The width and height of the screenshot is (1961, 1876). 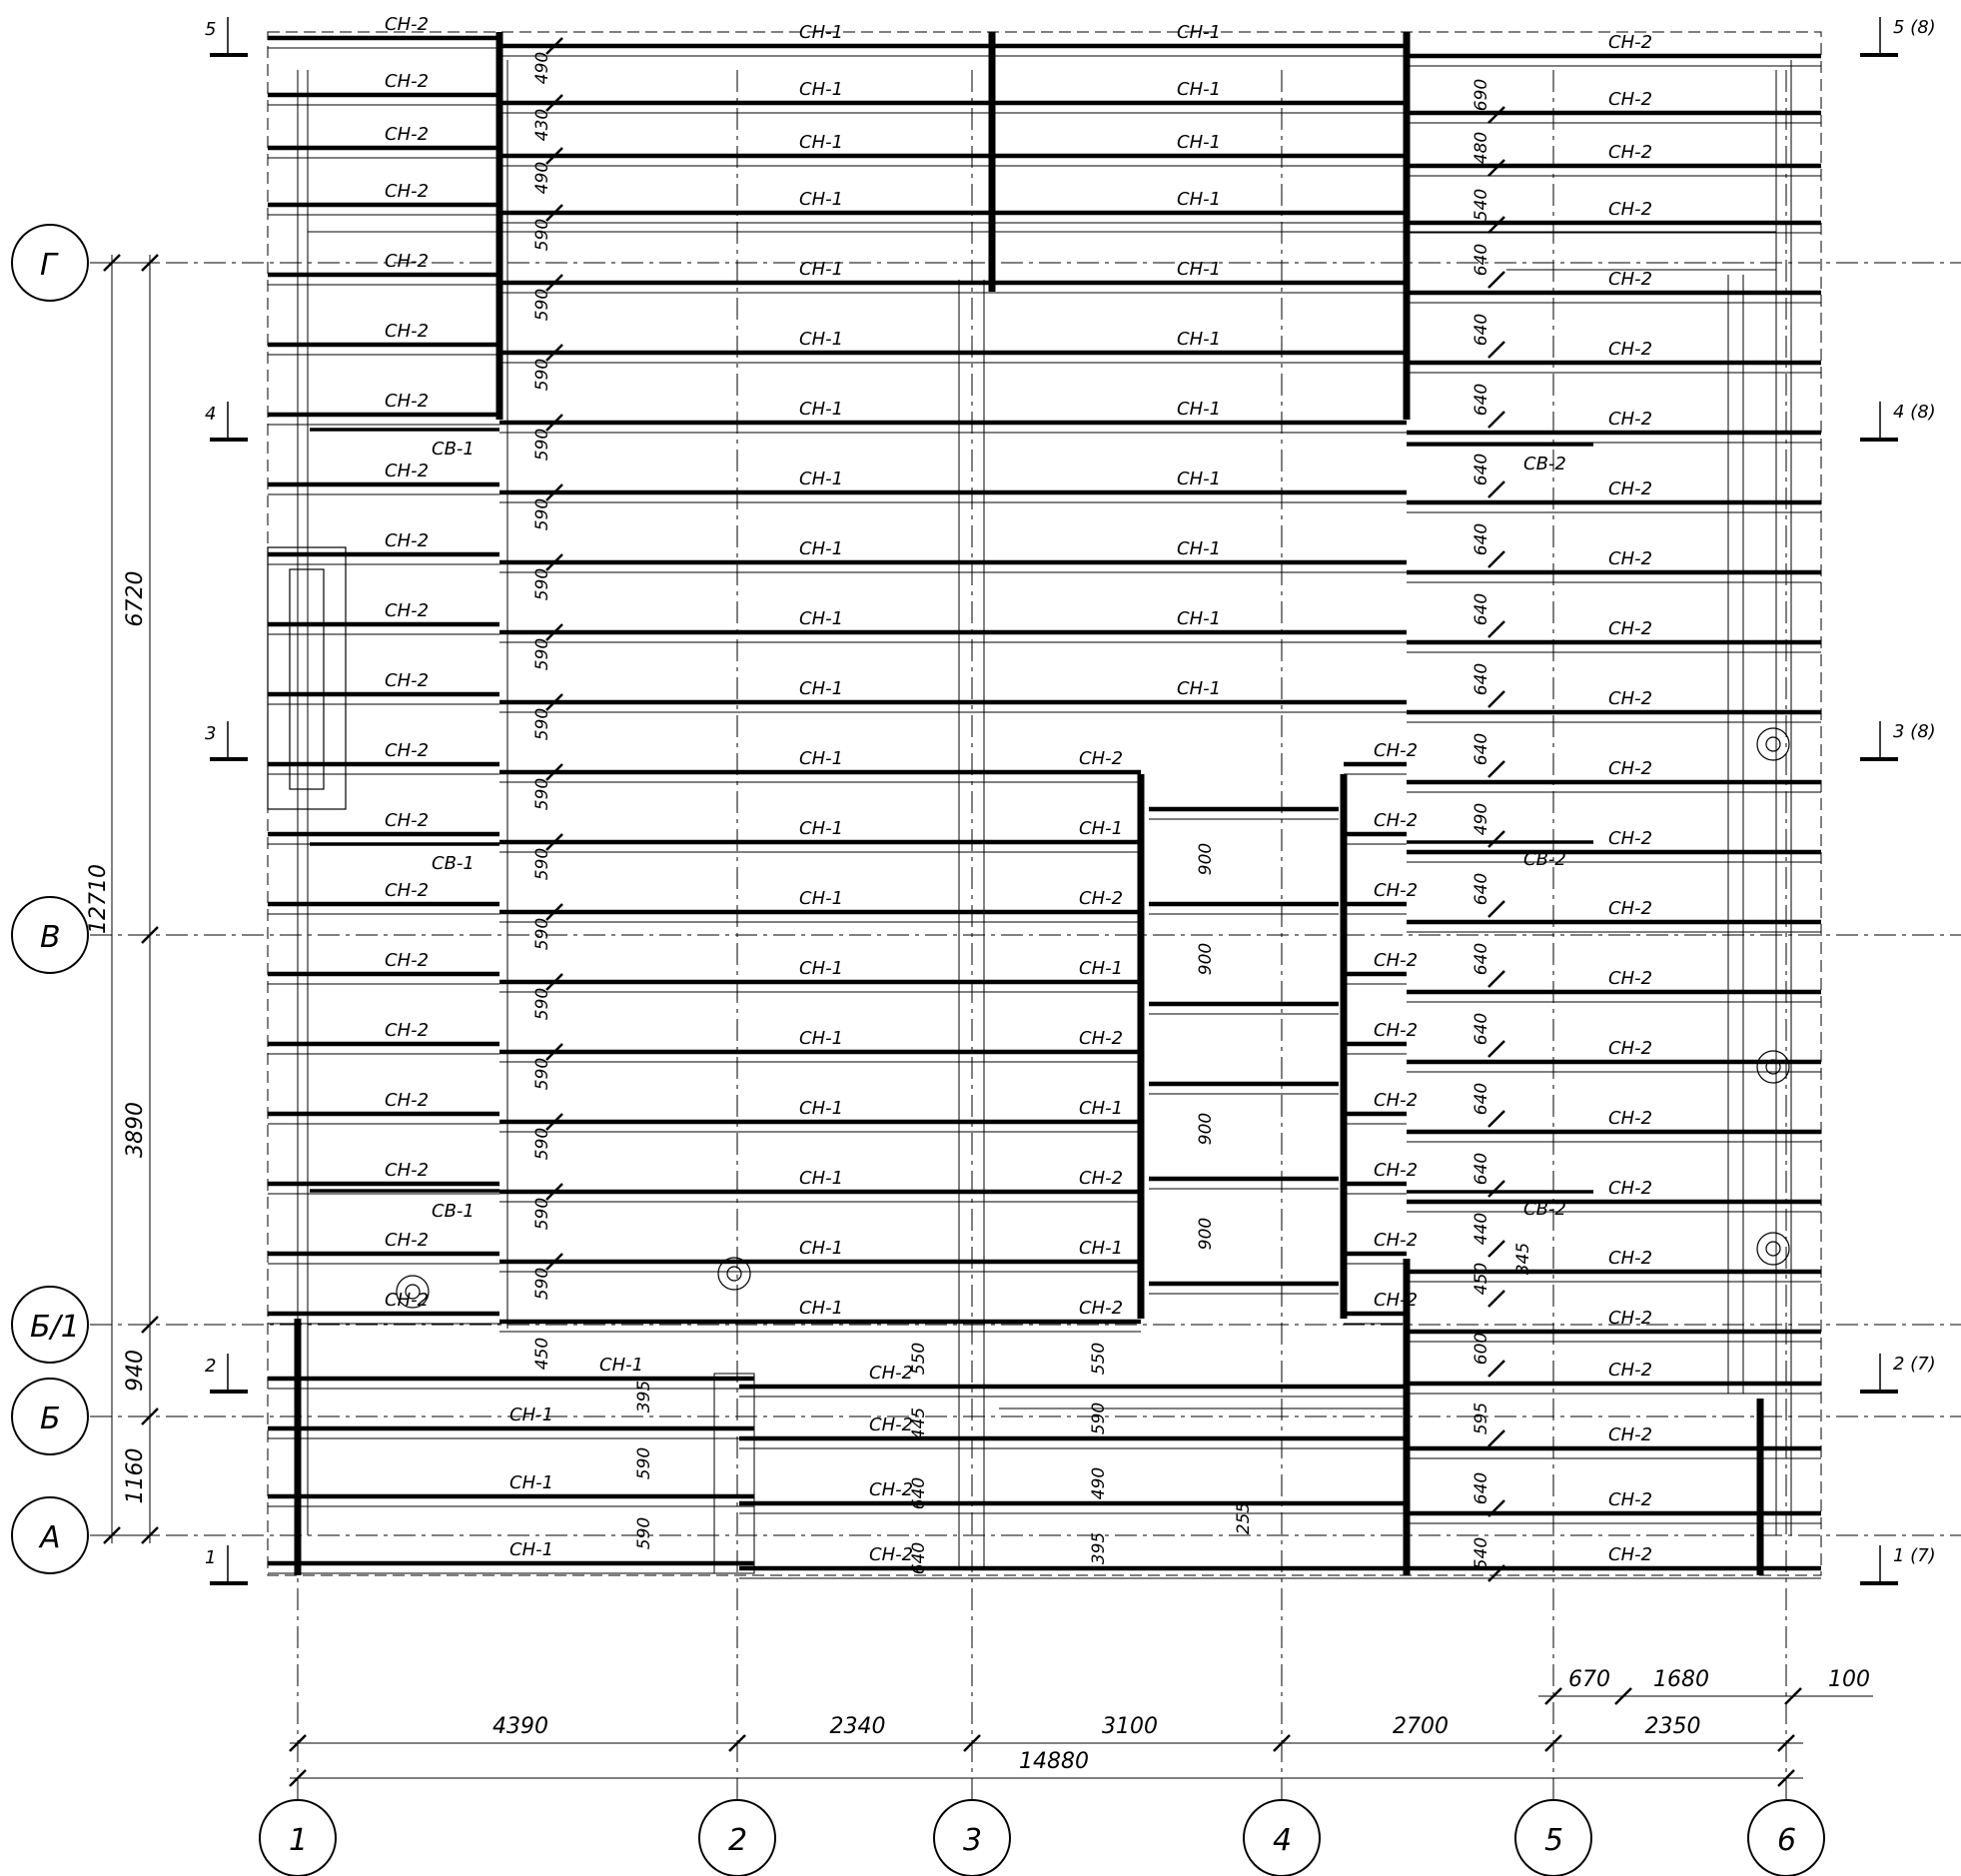 What do you see at coordinates (1523, 1259) in the screenshot?
I see `spacing-label: 345` at bounding box center [1523, 1259].